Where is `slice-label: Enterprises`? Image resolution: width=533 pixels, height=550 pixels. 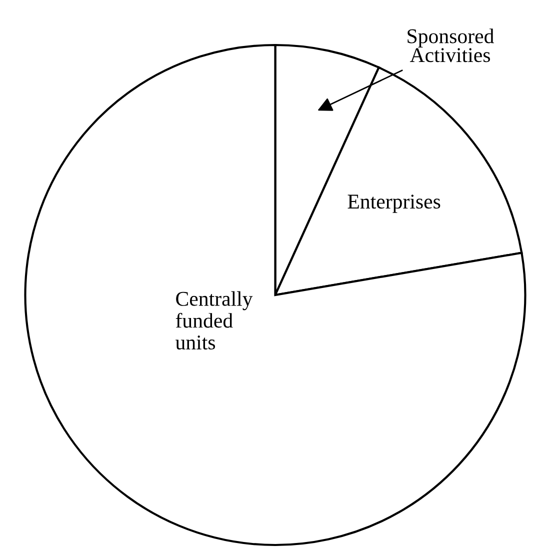 slice-label: Enterprises is located at coordinates (394, 203).